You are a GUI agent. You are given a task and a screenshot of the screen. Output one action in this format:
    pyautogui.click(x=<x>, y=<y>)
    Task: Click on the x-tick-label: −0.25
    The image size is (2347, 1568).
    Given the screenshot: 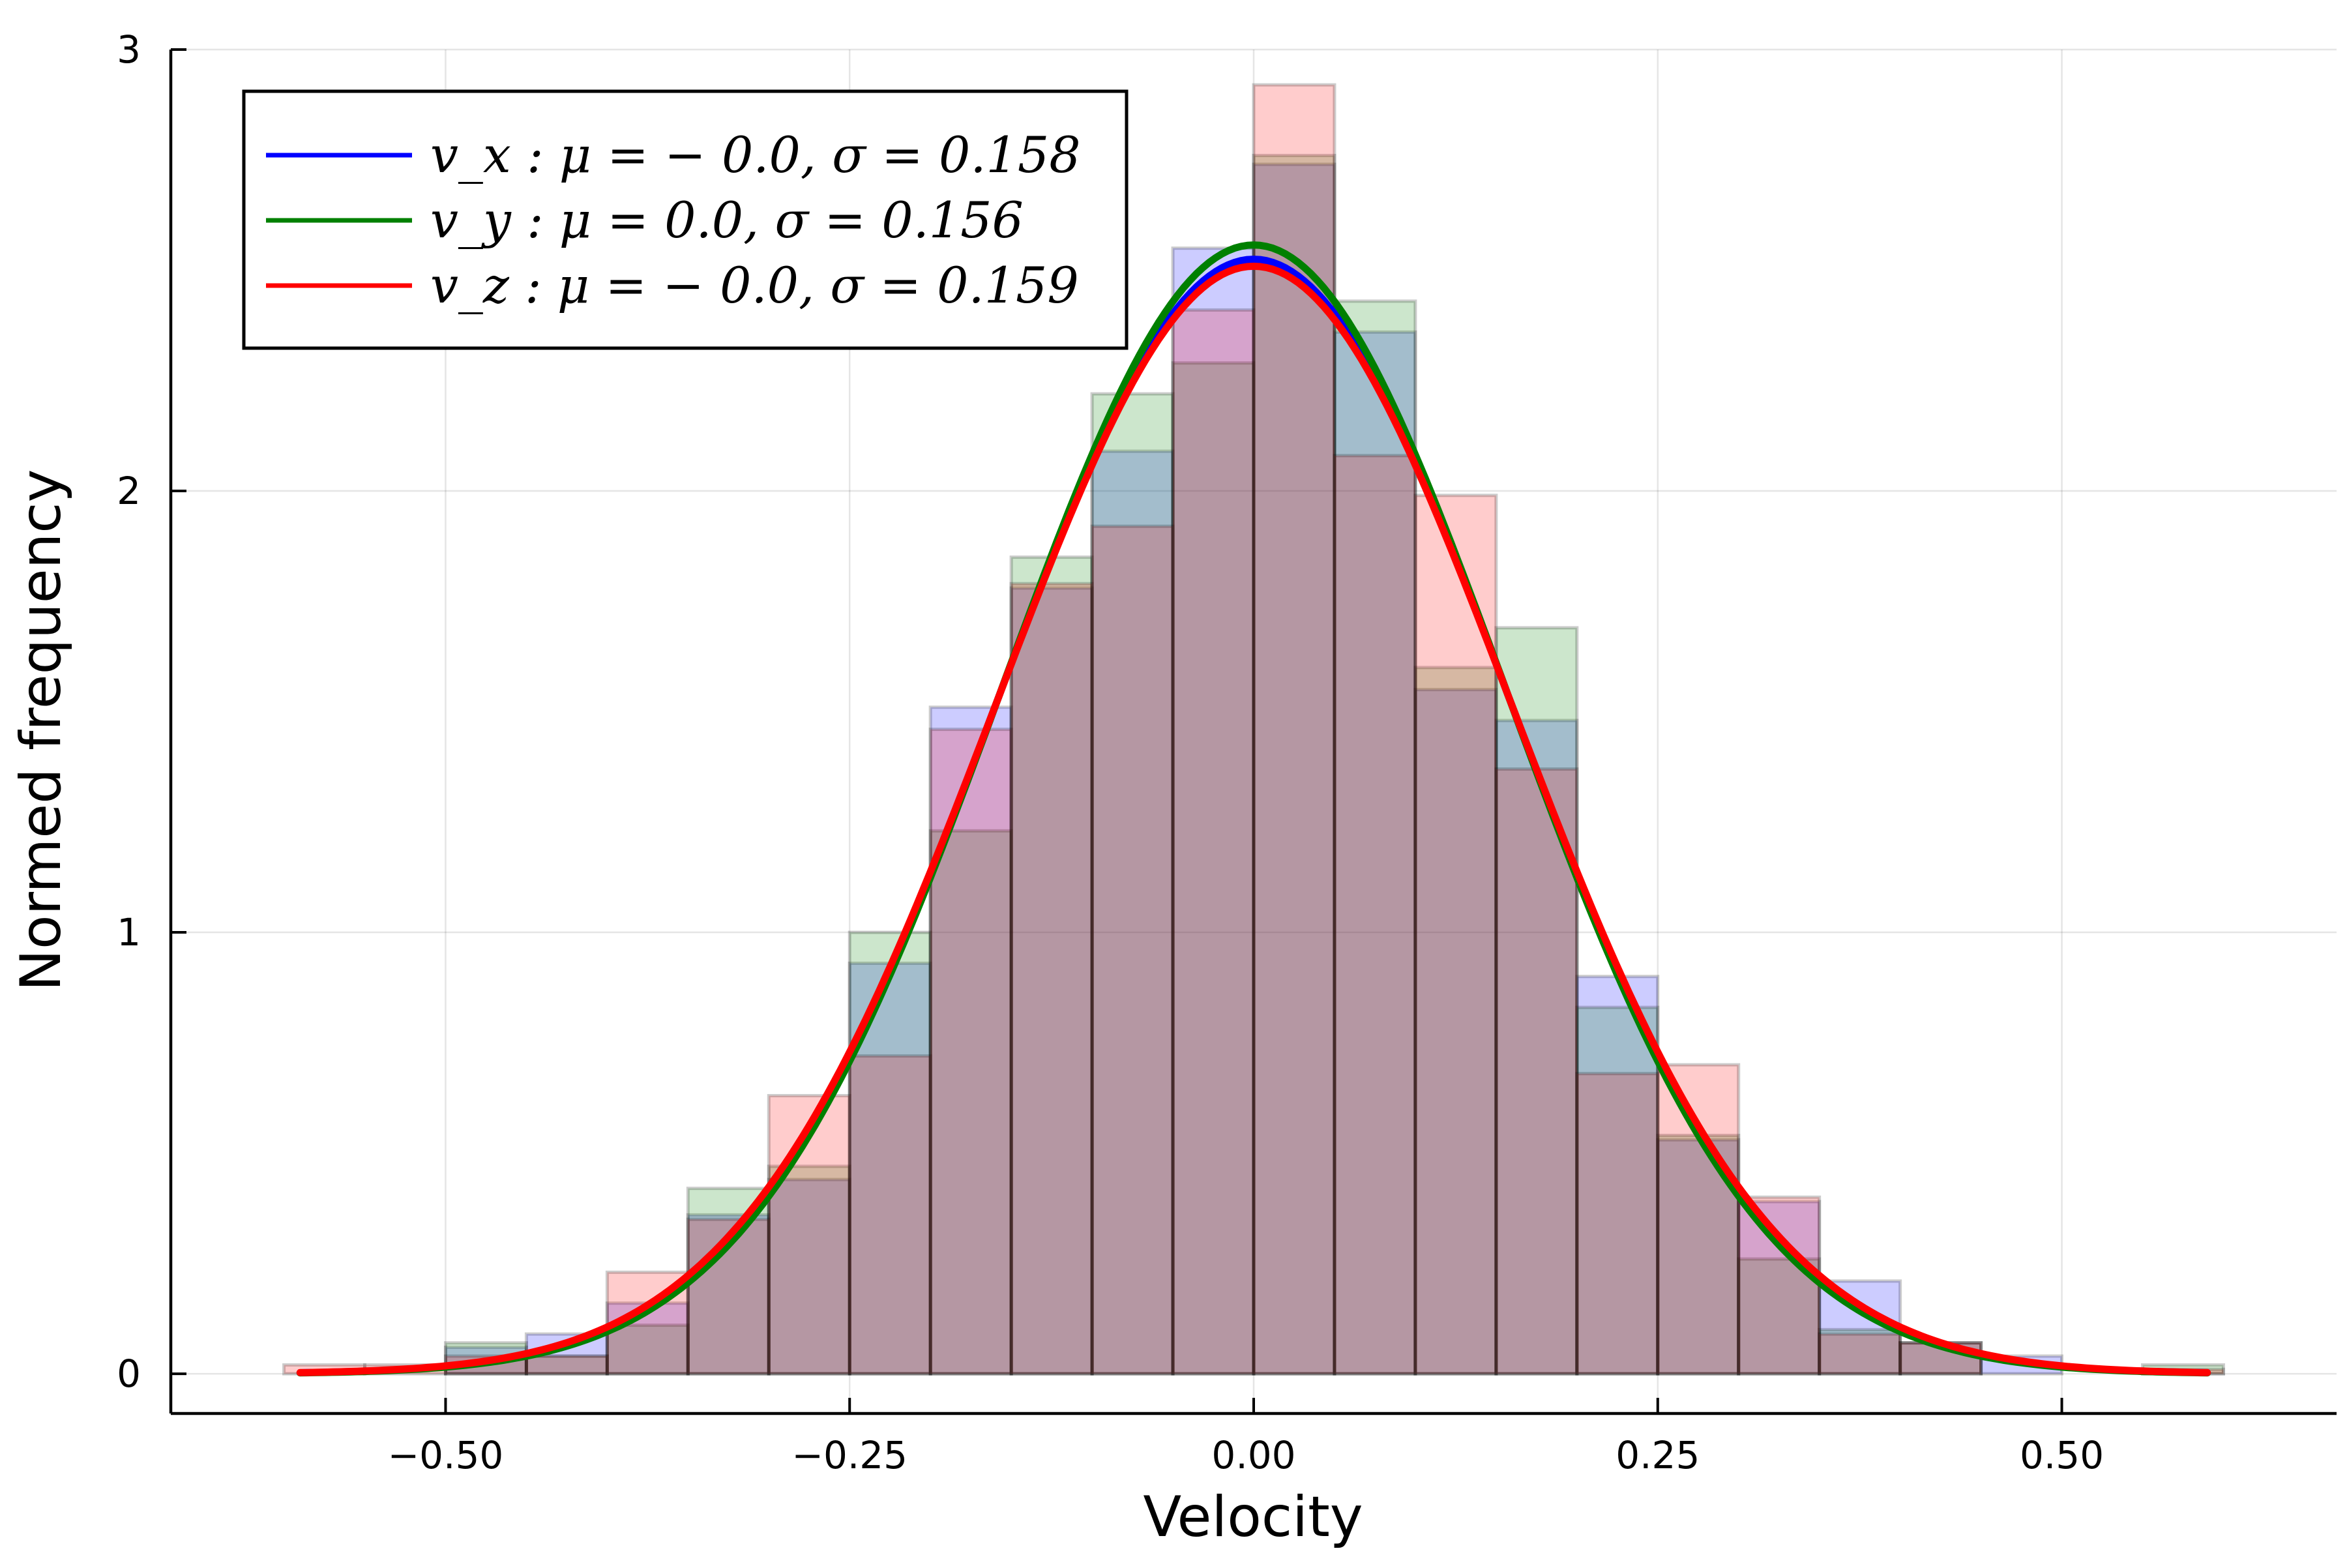 What is the action you would take?
    pyautogui.click(x=849, y=1455)
    